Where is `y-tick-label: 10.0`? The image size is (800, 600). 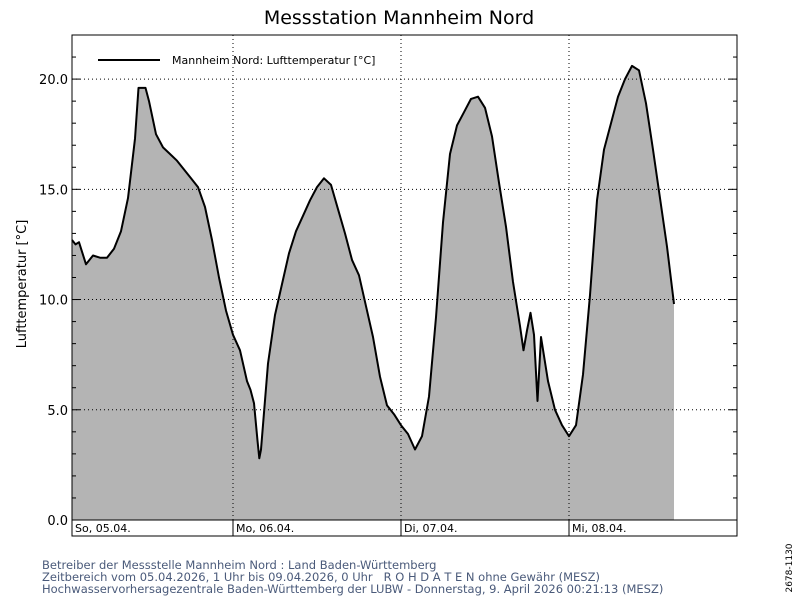
y-tick-label: 10.0 is located at coordinates (53, 301).